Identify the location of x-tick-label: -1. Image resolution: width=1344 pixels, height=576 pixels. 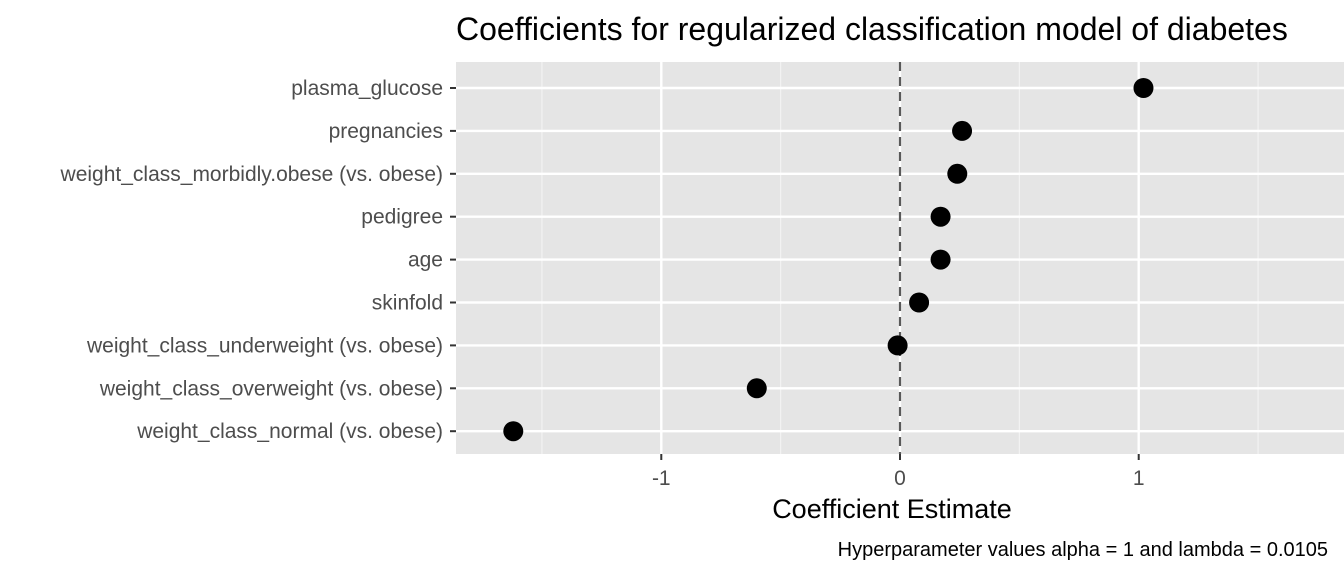
(661, 478).